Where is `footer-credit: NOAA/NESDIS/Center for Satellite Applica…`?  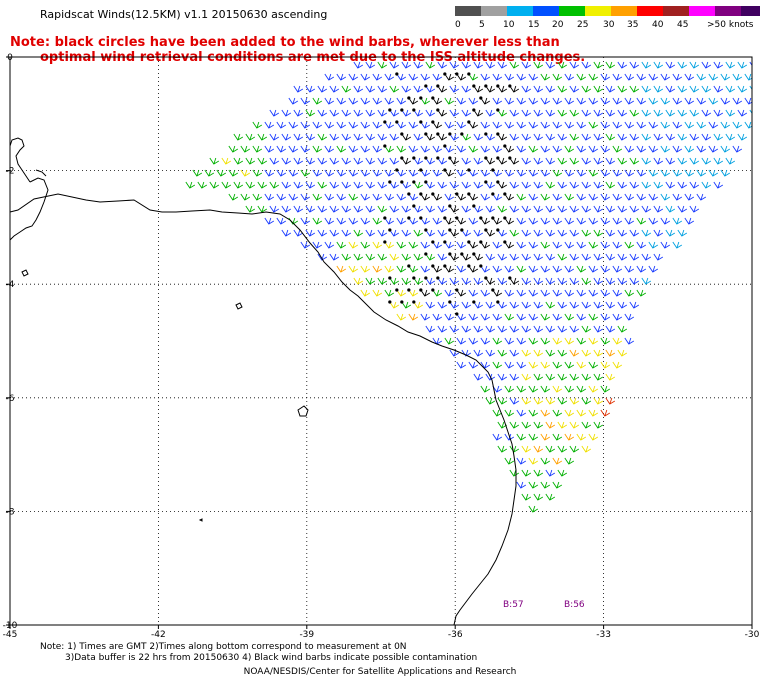
footer-credit: NOAA/NESDIS/Center for Satellite Applica… is located at coordinates (380, 672).